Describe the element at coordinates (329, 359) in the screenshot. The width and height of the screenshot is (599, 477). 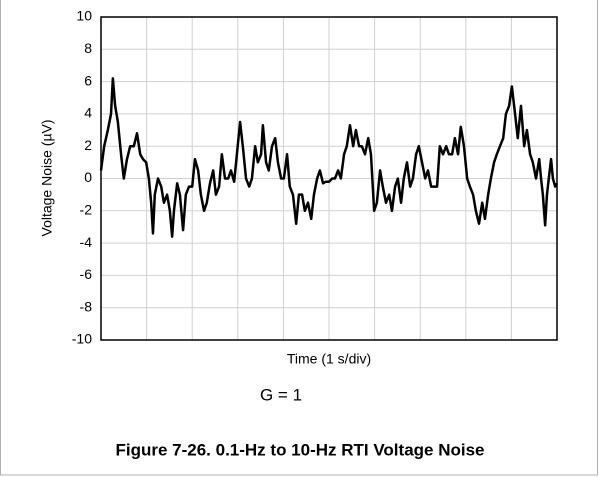
I see `x-axis-label: Time (1 s/div)` at that location.